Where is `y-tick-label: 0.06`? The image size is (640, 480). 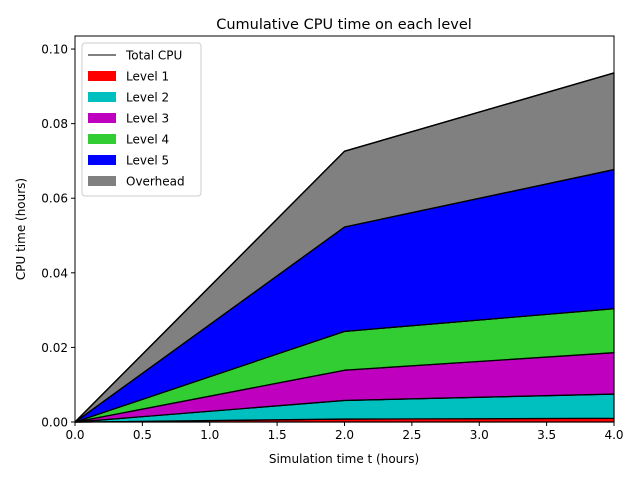 y-tick-label: 0.06 is located at coordinates (54, 199).